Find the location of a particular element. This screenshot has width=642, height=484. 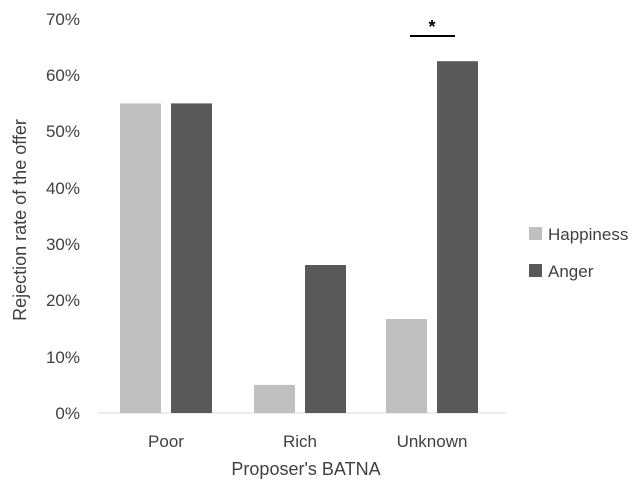

x-axis-title: Proposer's BATNA is located at coordinates (305, 469).